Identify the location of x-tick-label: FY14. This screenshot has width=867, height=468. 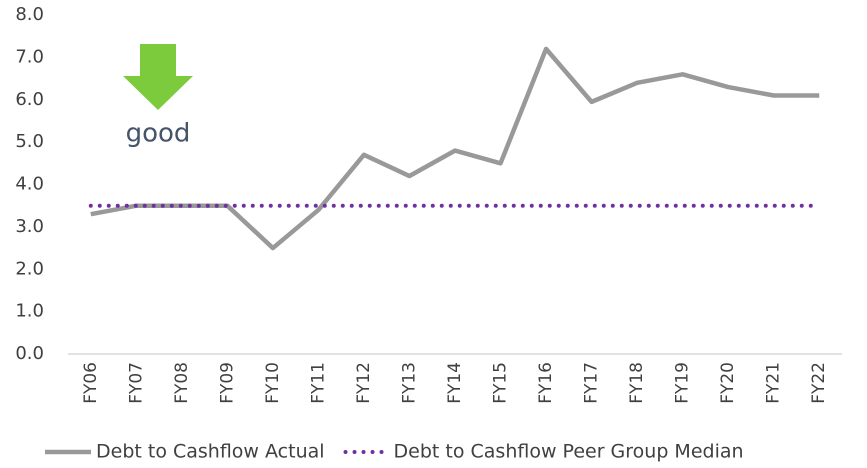
(455, 383).